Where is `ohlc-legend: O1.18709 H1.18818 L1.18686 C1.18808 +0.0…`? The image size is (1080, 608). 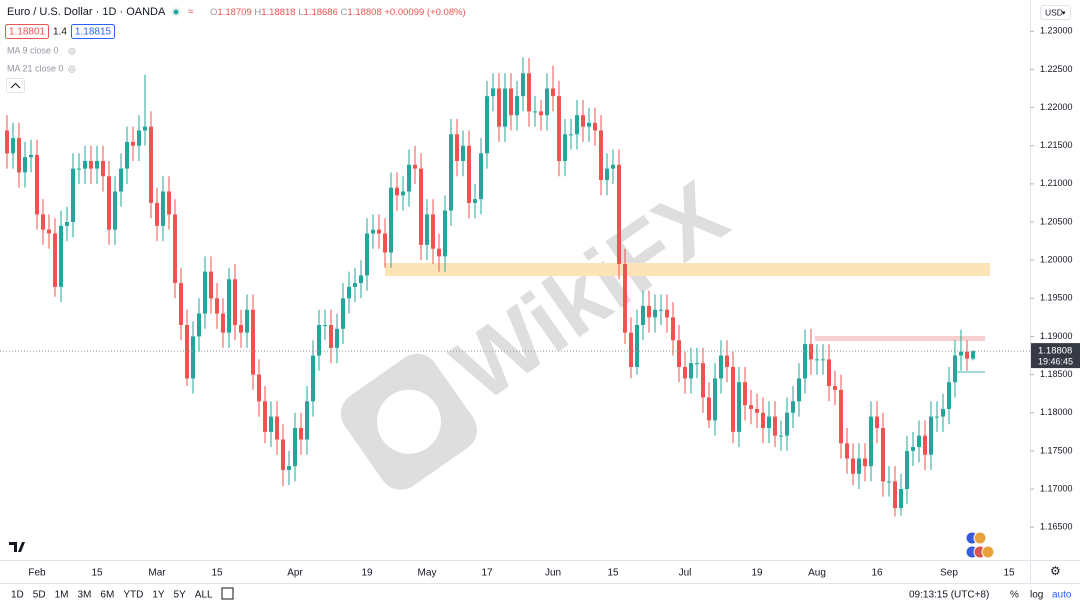
ohlc-legend: O1.18709 H1.18818 L1.18686 C1.18808 +0.0… is located at coordinates (338, 12).